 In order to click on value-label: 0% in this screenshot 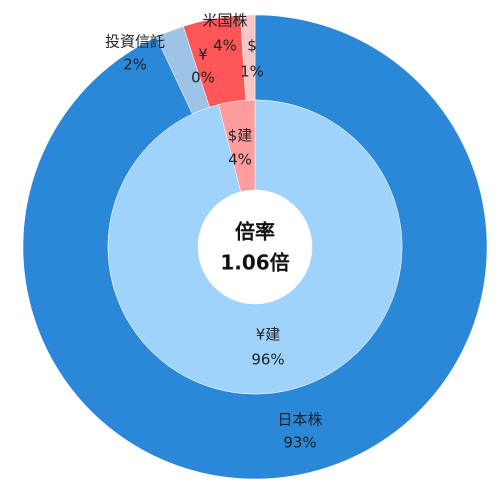, I will do `click(203, 78)`.